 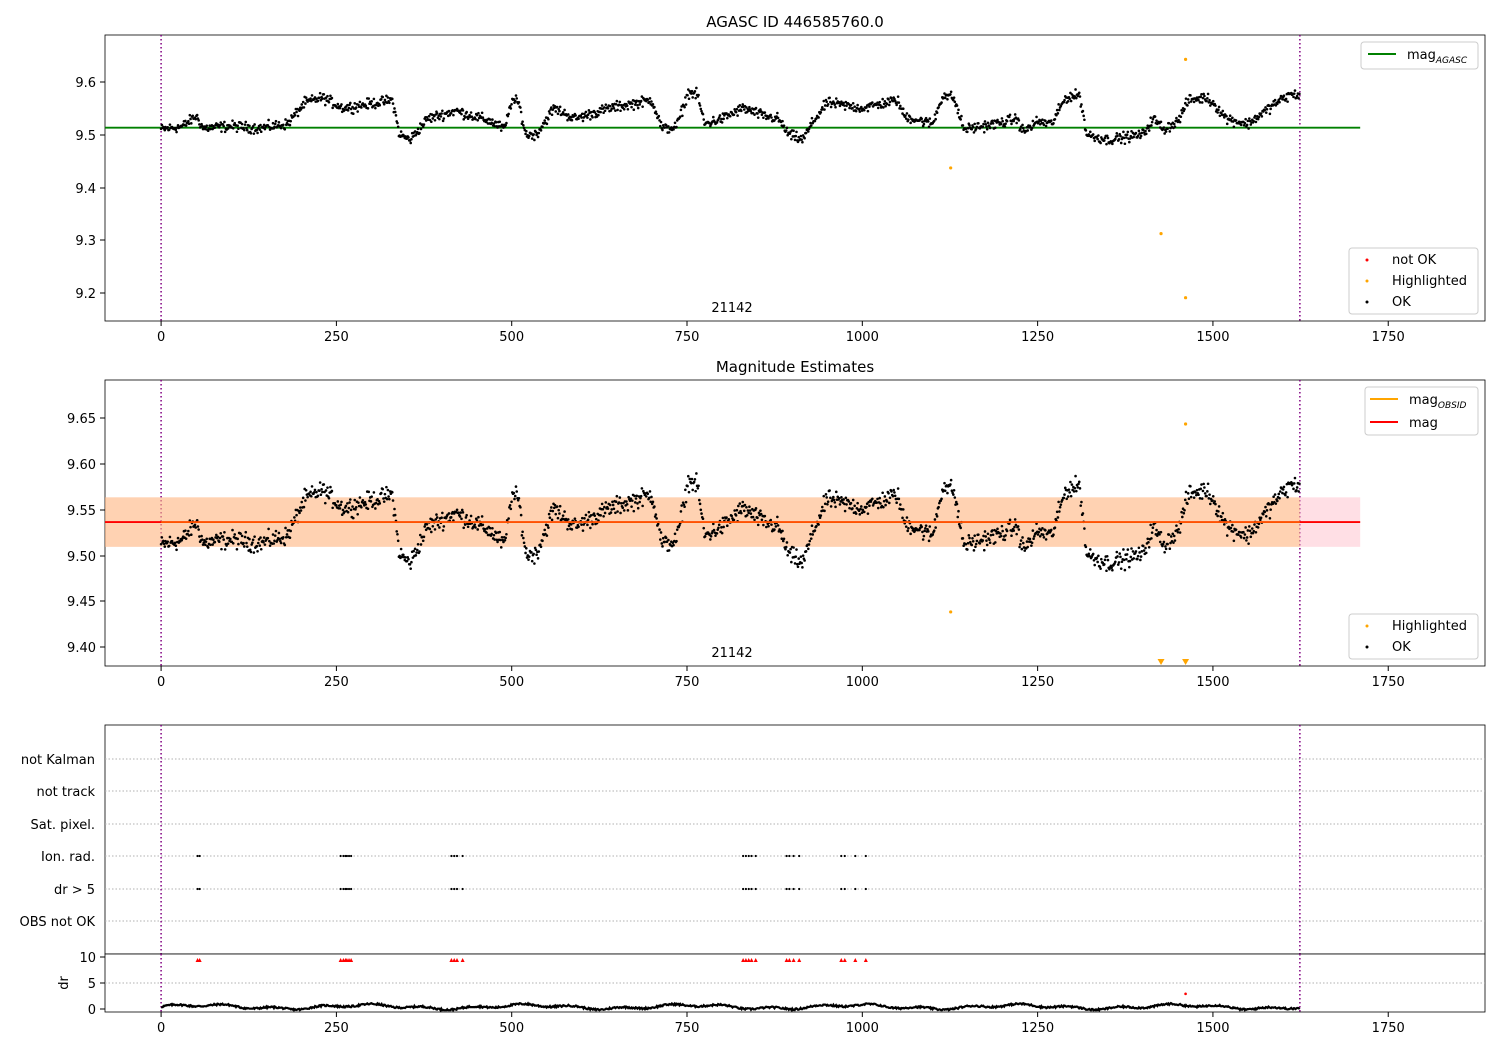 I want to click on legend-label-main: mag, so click(x=1421, y=55).